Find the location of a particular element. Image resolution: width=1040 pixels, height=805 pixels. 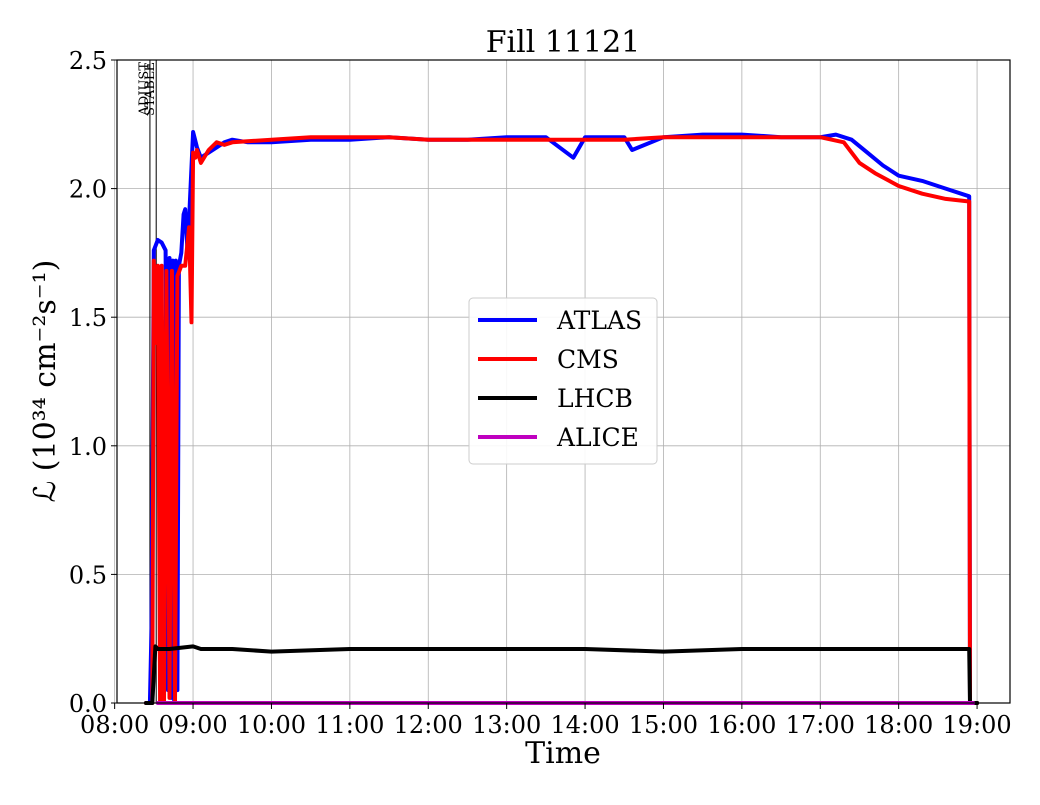

y-tick-label: 0.5 is located at coordinates (88, 575).